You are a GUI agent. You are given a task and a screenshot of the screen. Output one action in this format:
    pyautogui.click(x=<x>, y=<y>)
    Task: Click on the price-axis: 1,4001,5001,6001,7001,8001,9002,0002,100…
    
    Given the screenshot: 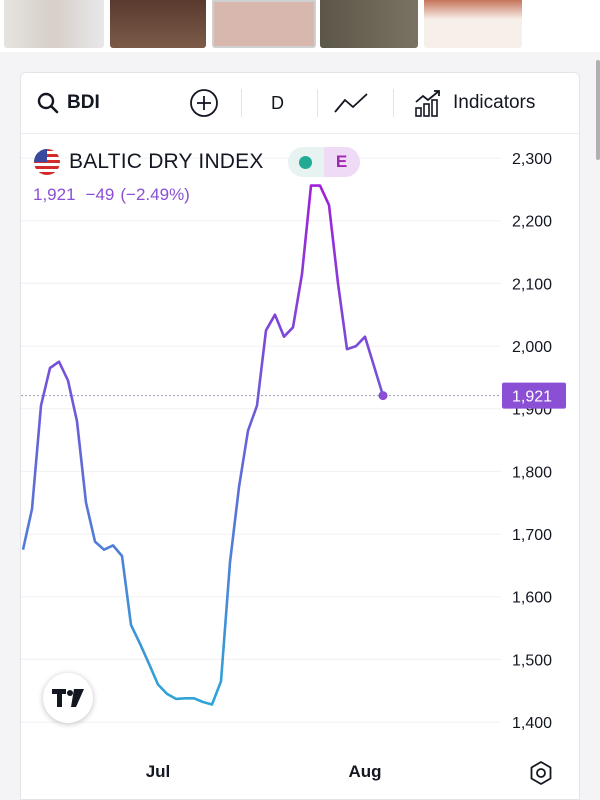 What is the action you would take?
    pyautogui.click(x=532, y=441)
    